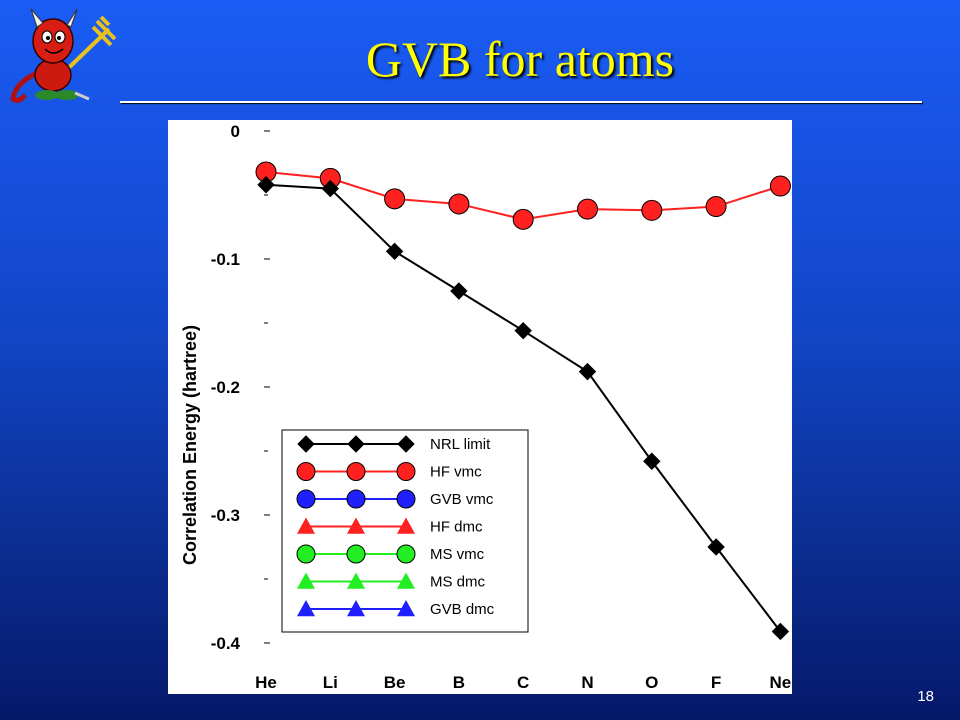 The width and height of the screenshot is (960, 720). What do you see at coordinates (395, 682) in the screenshot?
I see `x-tick-label: Be` at bounding box center [395, 682].